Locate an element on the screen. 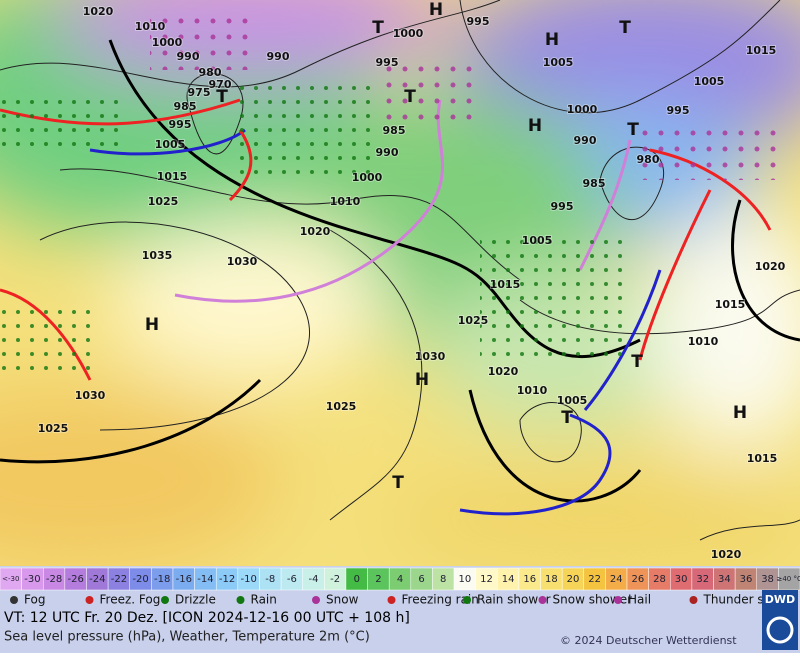  scale-label: ≥40 °C is located at coordinates (788, 579).